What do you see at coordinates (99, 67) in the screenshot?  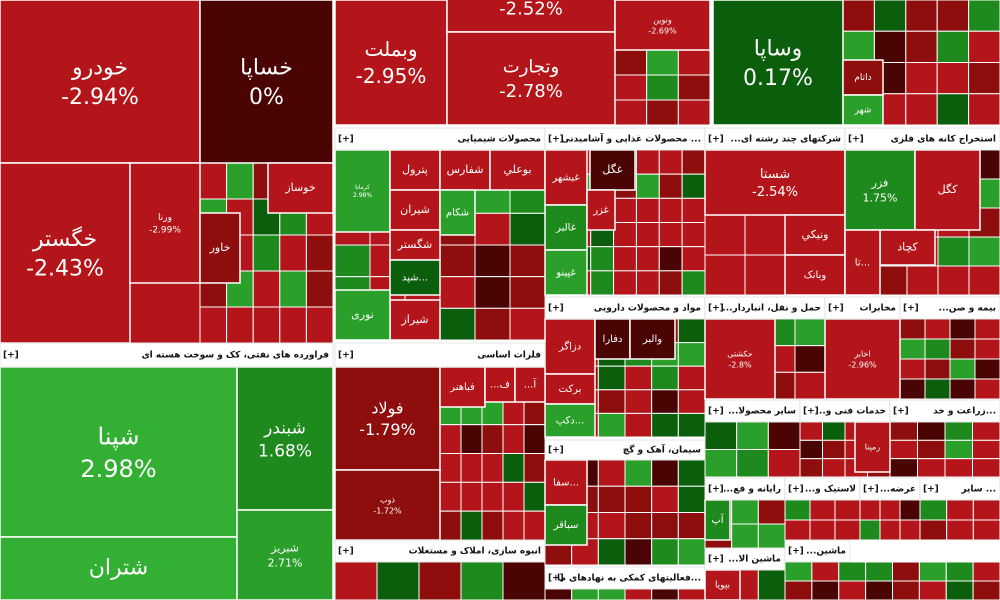 I see `tile-name: خودرو` at bounding box center [99, 67].